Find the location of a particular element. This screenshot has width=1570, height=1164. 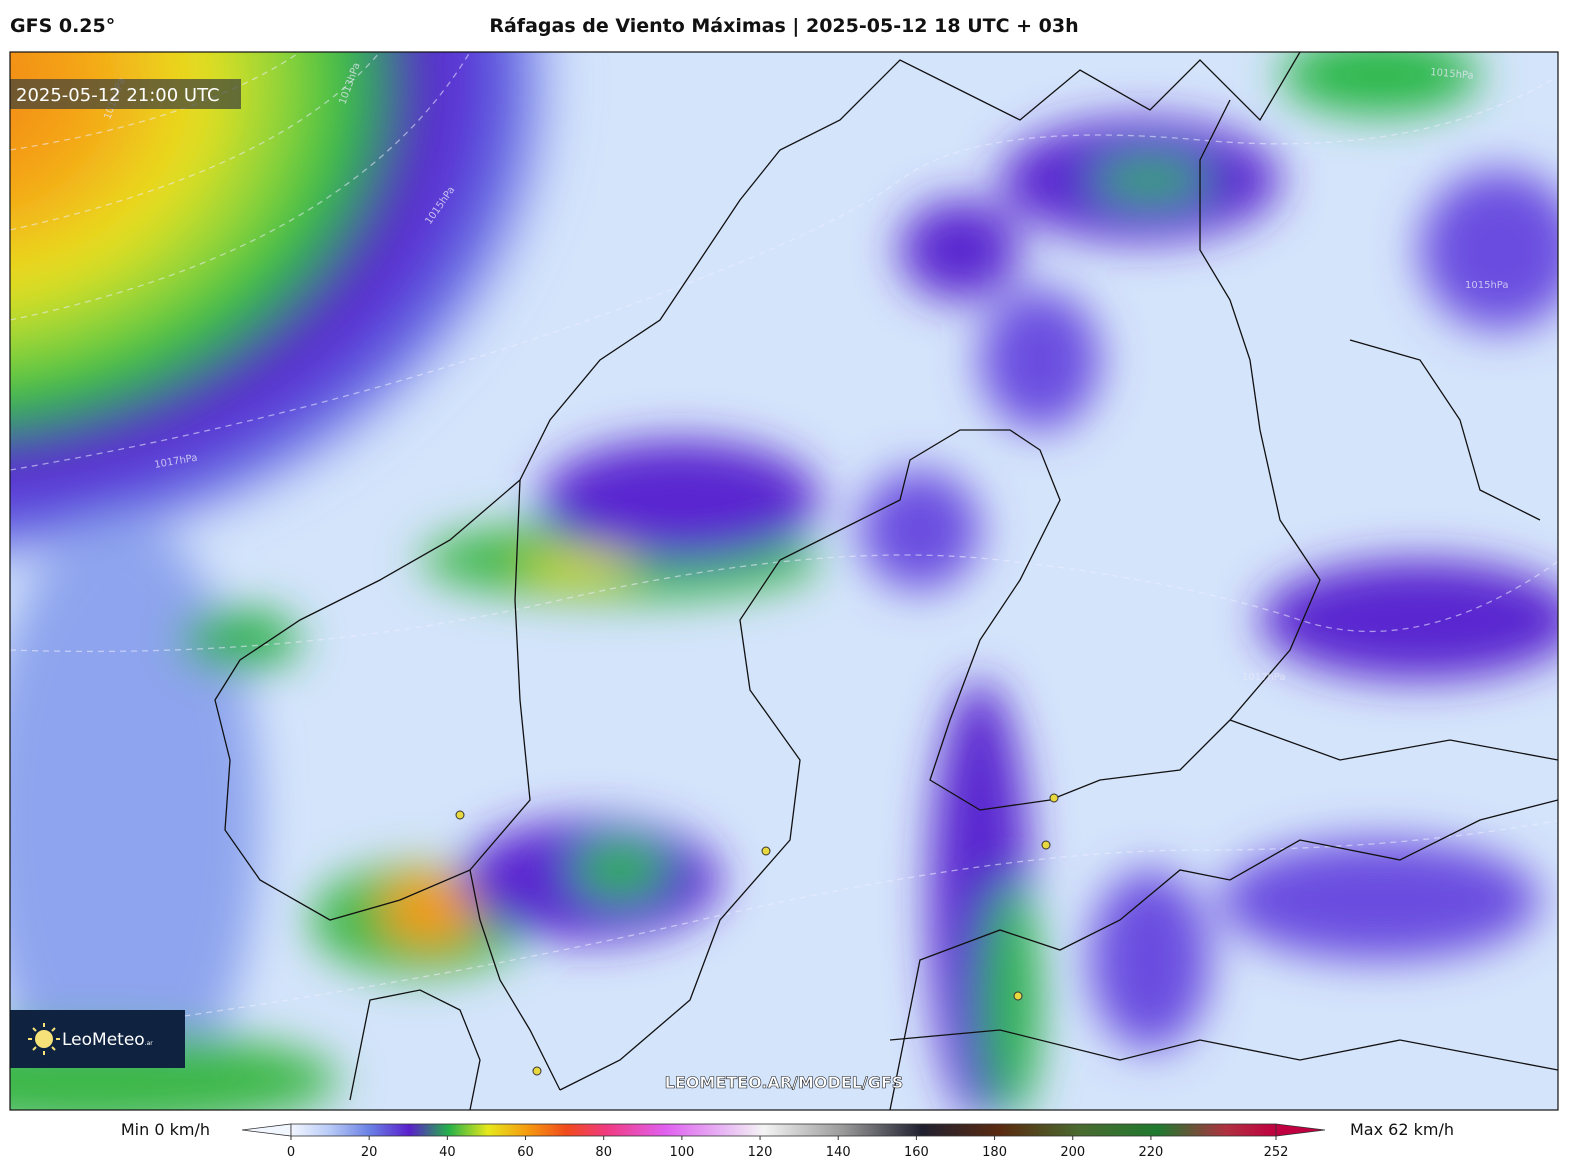

isobar-label: 1017hPa is located at coordinates (1264, 677).